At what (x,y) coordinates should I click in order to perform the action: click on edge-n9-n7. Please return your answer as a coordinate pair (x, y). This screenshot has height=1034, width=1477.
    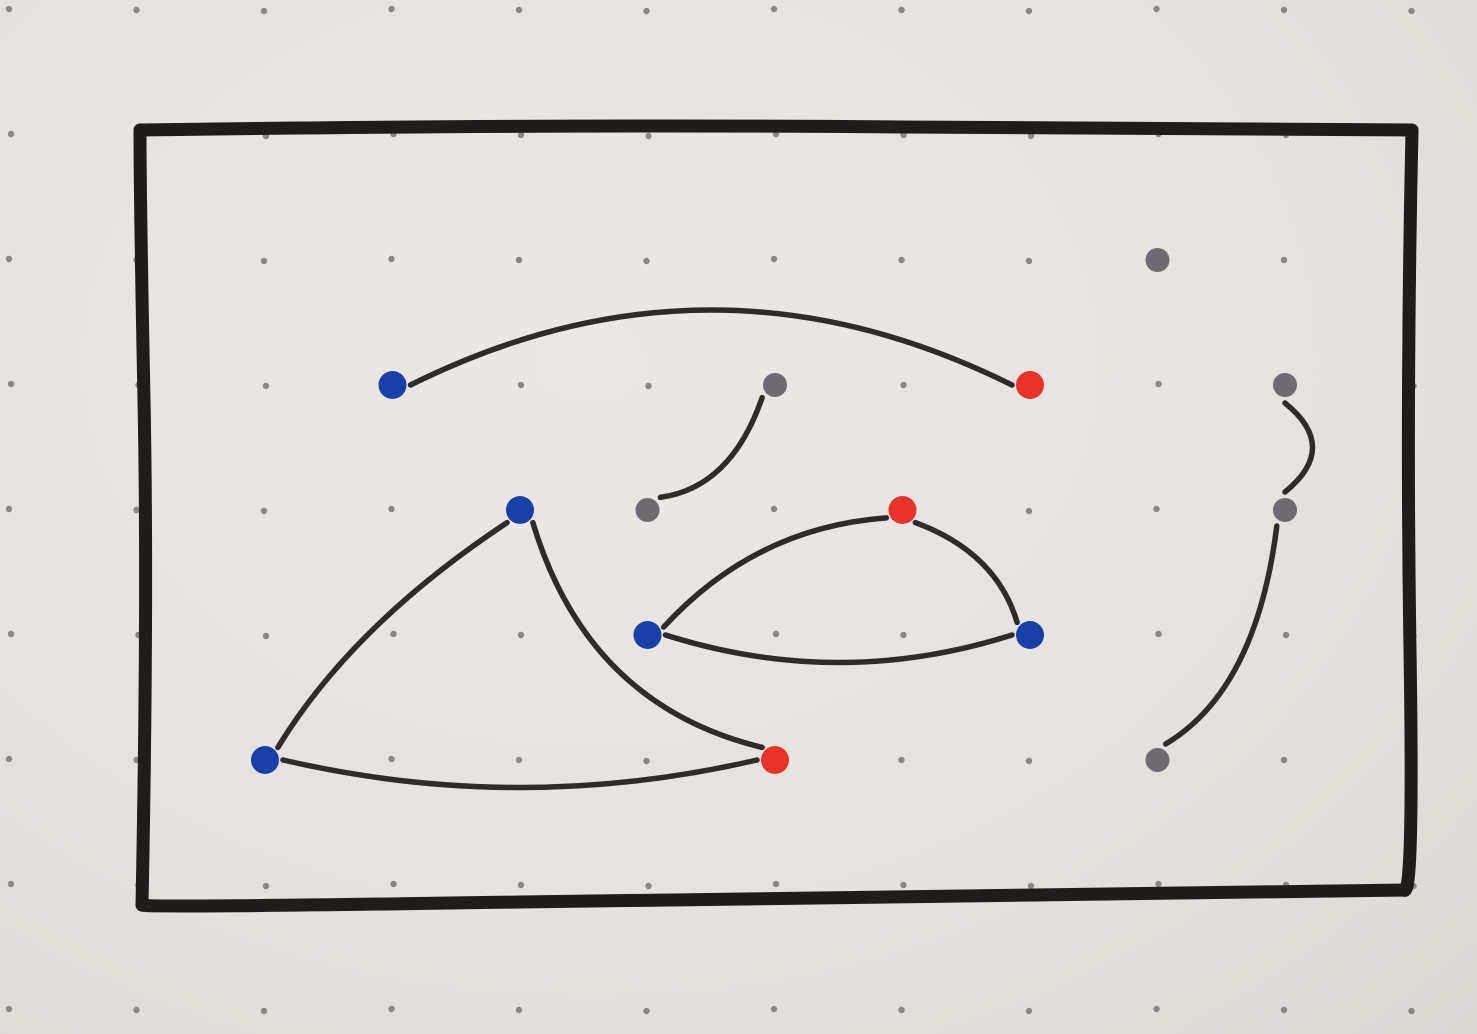
    Looking at the image, I should click on (775, 572).